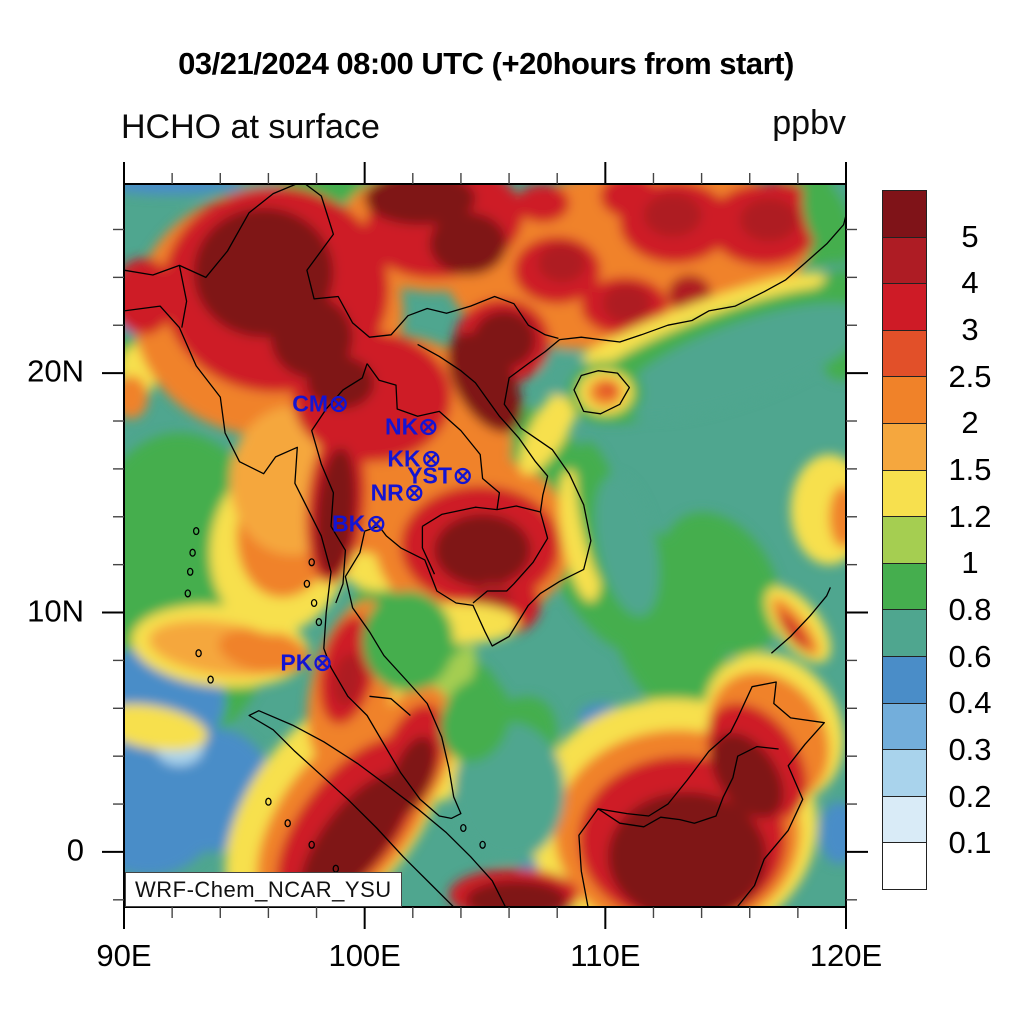 The width and height of the screenshot is (1024, 1024). What do you see at coordinates (481, 516) in the screenshot?
I see `border-cambodia-north` at bounding box center [481, 516].